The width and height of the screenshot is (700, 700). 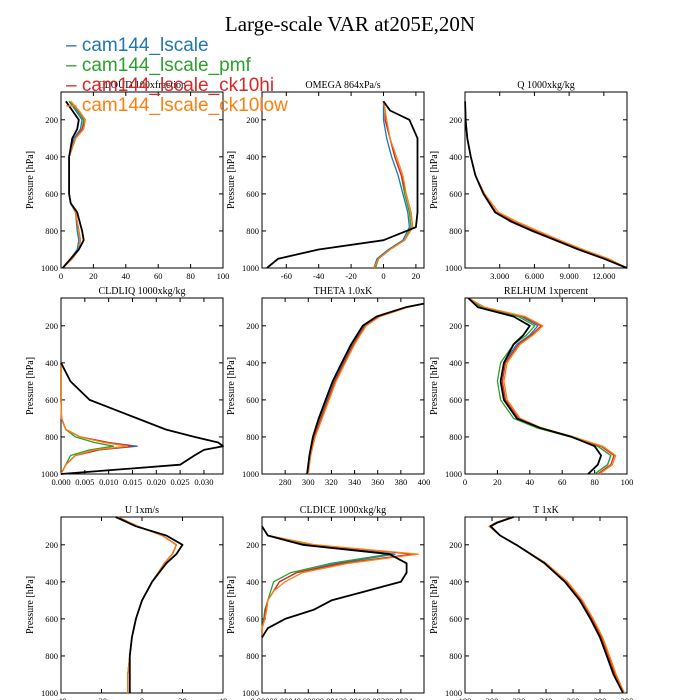 I want to click on x-tick-label: 200, so click(x=492, y=698).